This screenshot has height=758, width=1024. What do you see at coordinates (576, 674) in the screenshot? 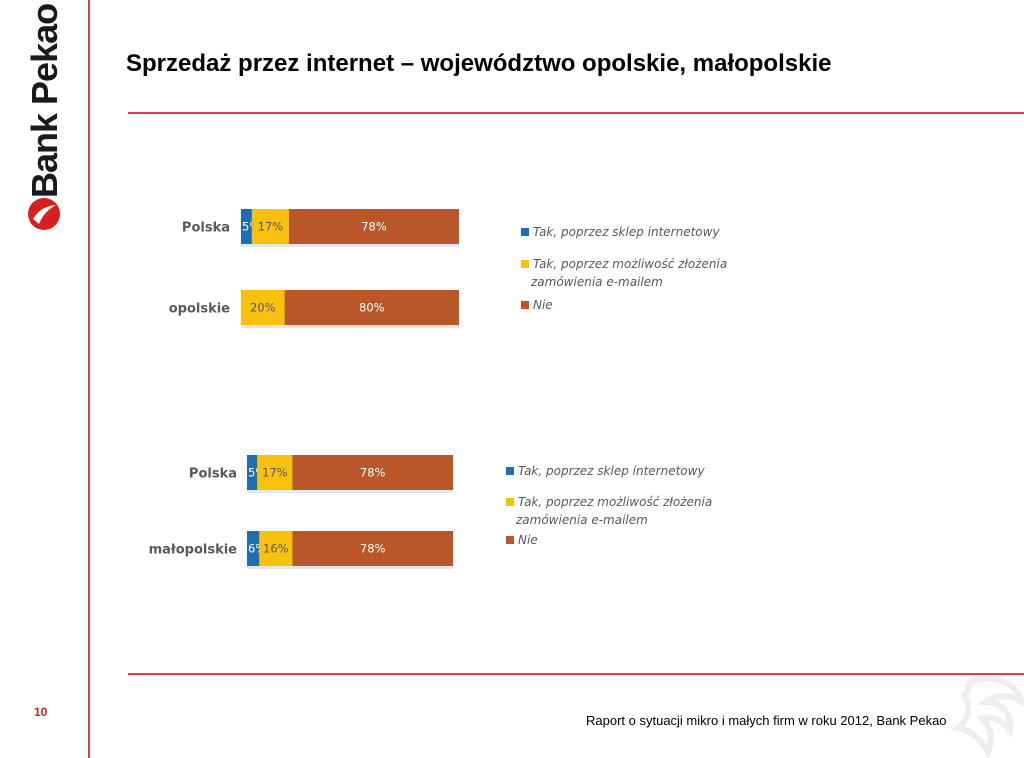
I see `footer-divider` at bounding box center [576, 674].